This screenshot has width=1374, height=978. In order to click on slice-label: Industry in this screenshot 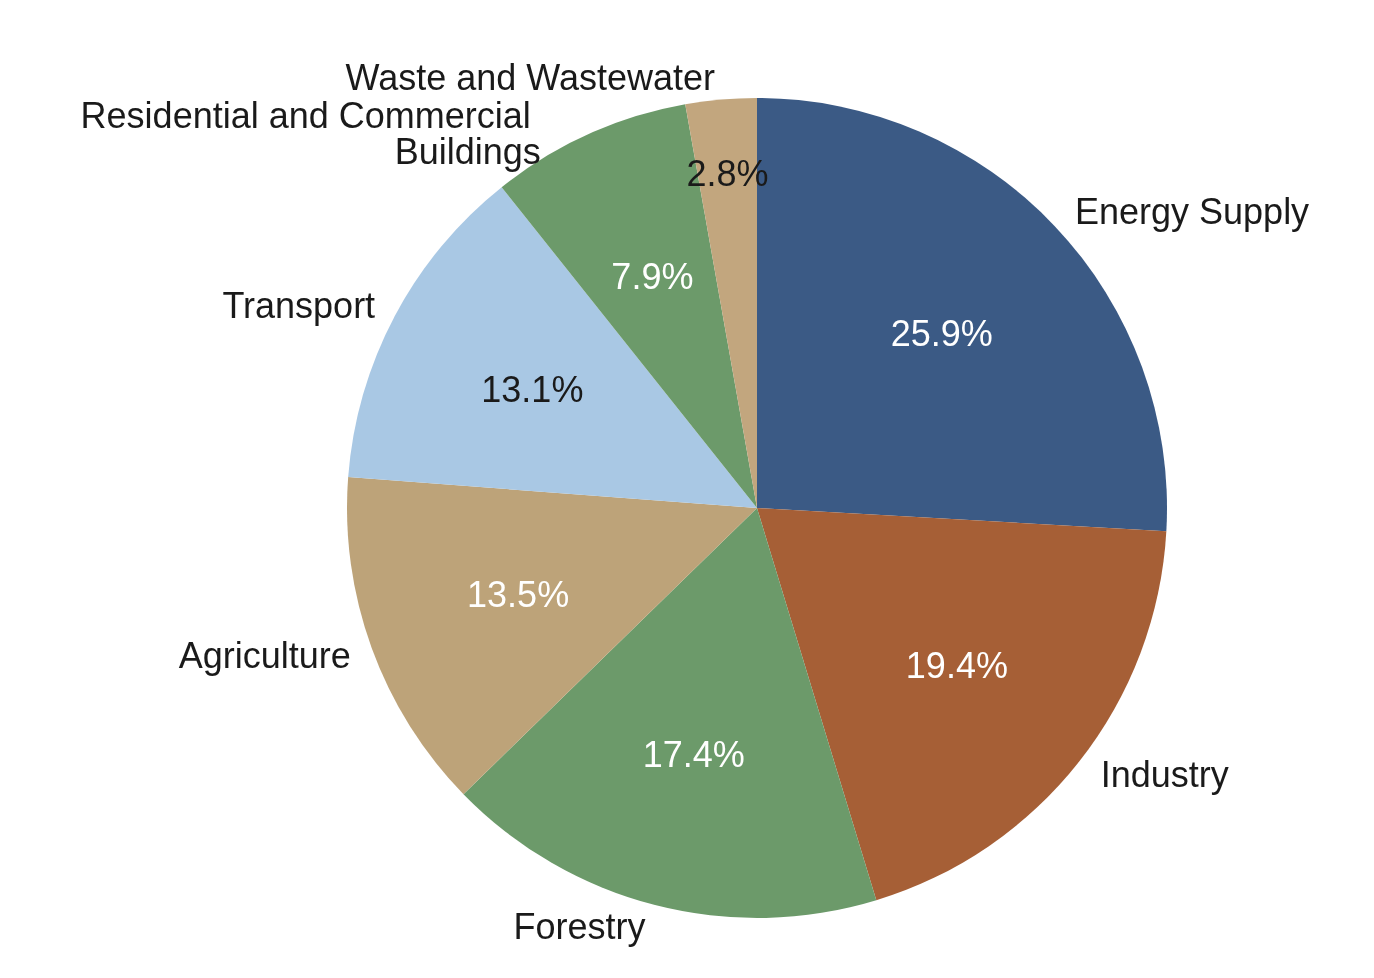, I will do `click(1164, 775)`.